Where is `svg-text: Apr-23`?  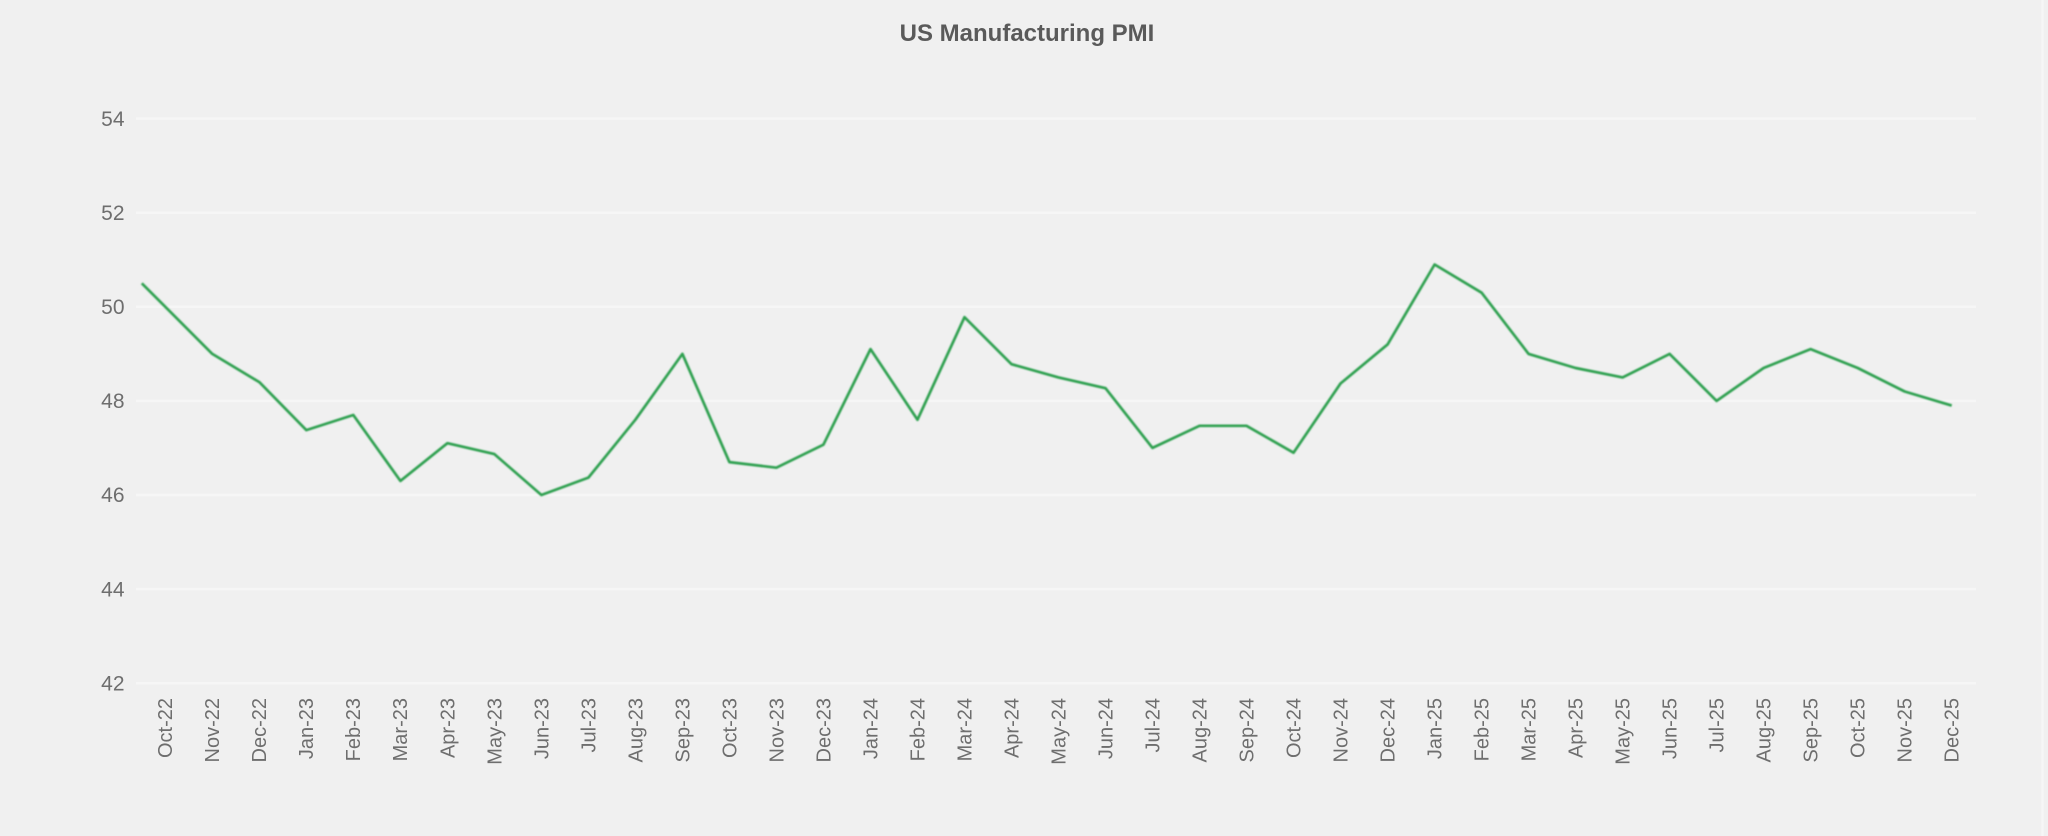
svg-text: Apr-23 is located at coordinates (448, 728).